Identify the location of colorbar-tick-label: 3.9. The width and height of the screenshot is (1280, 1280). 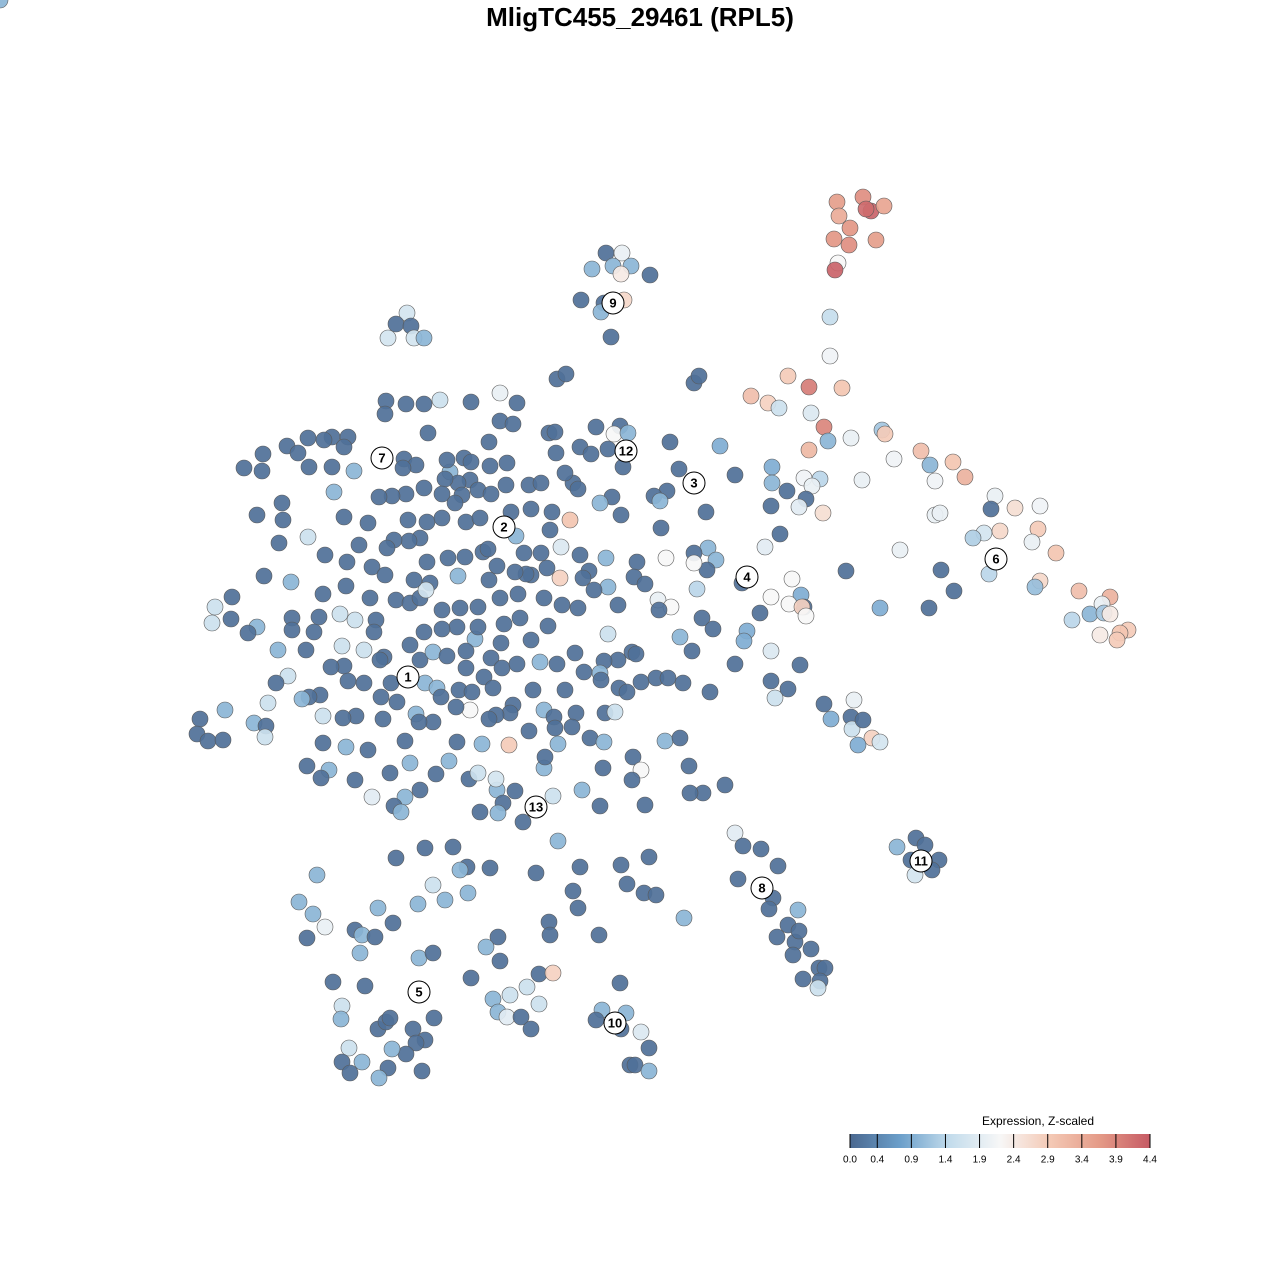
(1116, 1160).